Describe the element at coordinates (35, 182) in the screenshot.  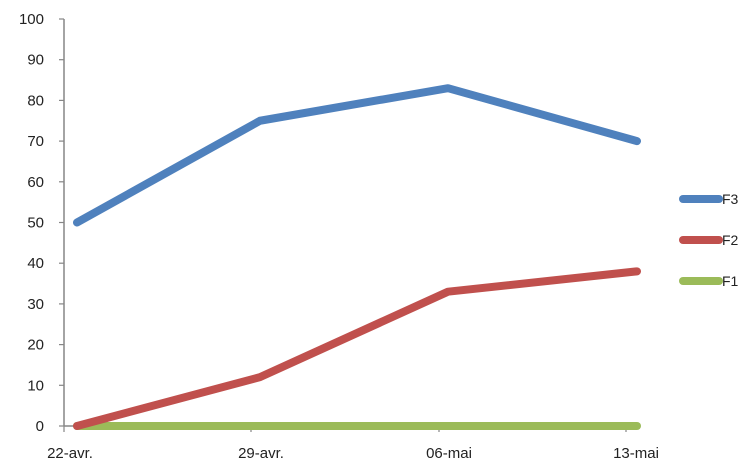
I see `y-tick-label: 60` at that location.